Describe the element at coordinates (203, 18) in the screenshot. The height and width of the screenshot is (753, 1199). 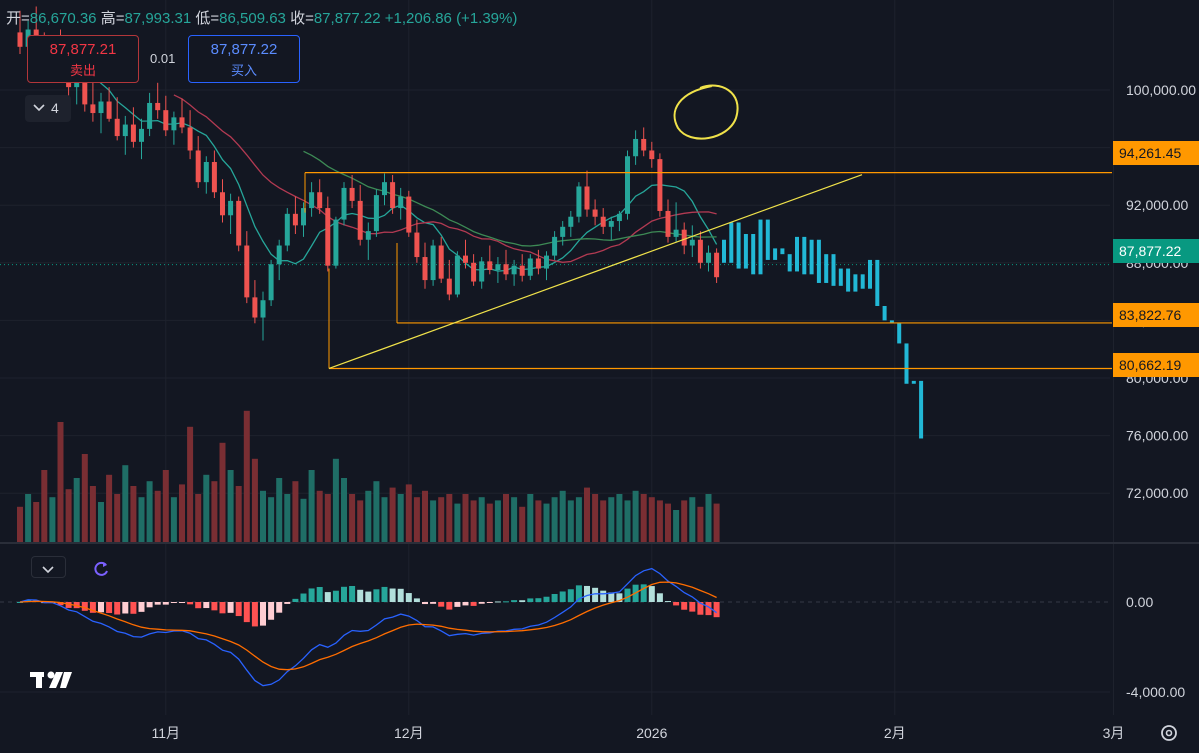
I see `low-label: 低` at that location.